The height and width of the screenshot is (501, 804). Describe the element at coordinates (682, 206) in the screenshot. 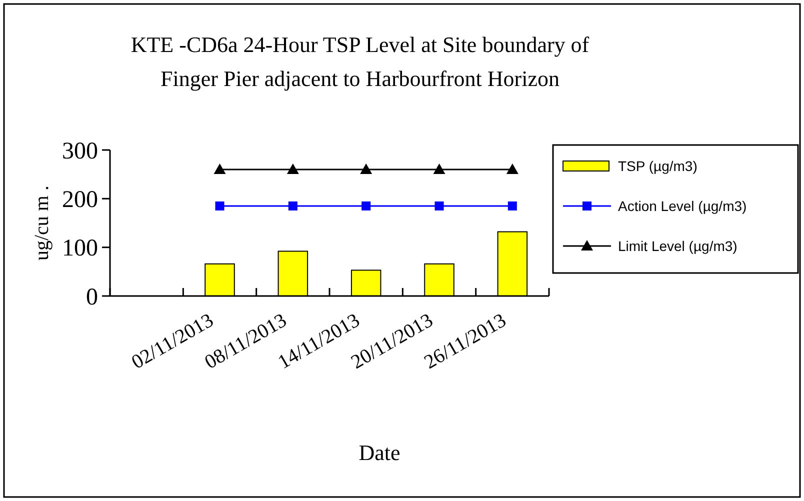

I see `legend-label: Action Level (µg/m3)` at that location.